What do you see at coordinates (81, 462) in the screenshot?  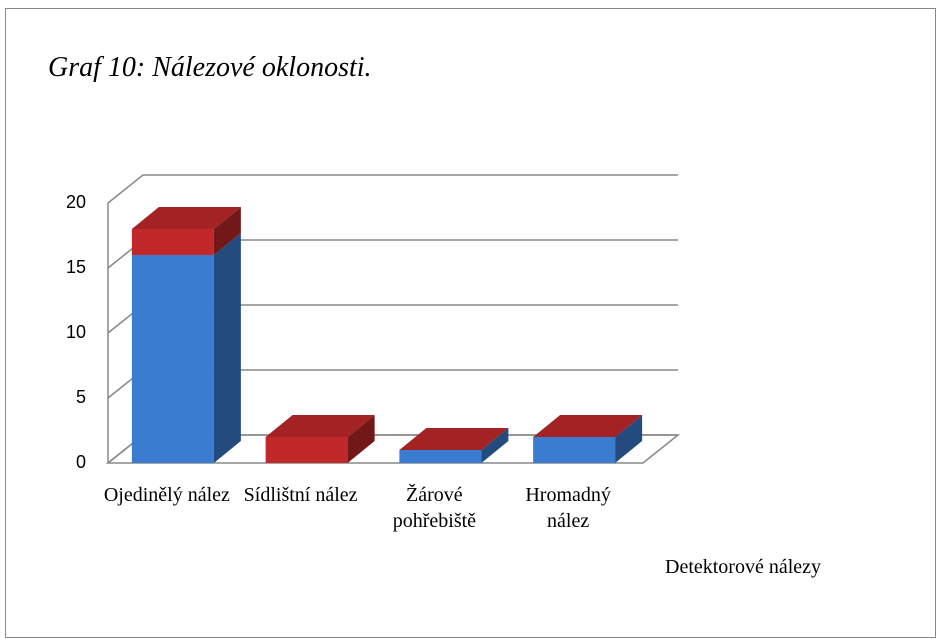 I see `y-tick-label: 0` at bounding box center [81, 462].